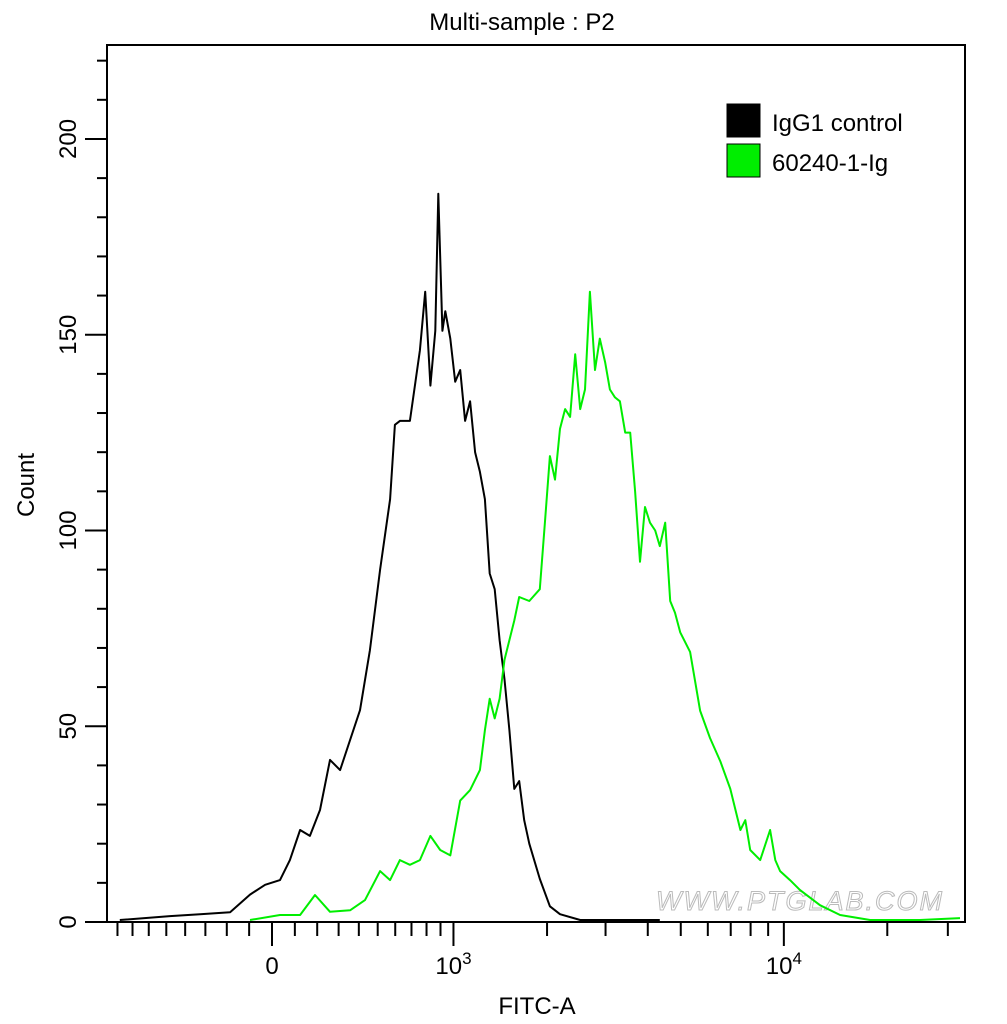 The height and width of the screenshot is (1024, 1007). I want to click on y-tick-label: 100, so click(68, 530).